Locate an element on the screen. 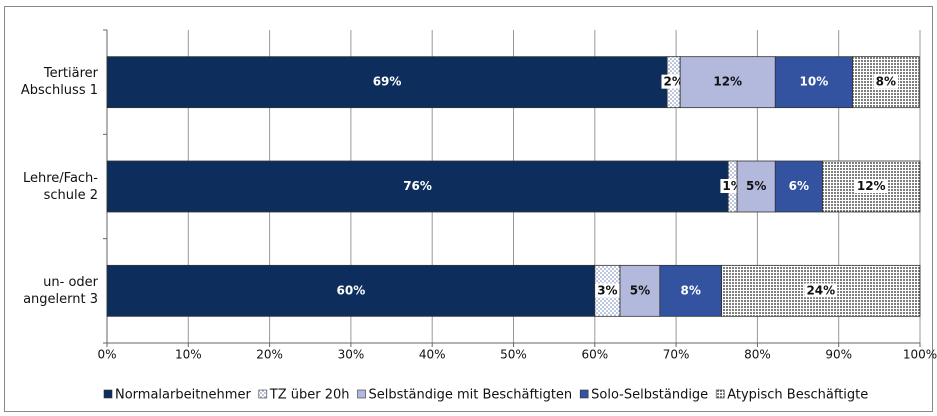 The width and height of the screenshot is (937, 416). data-label: 6% is located at coordinates (799, 186).